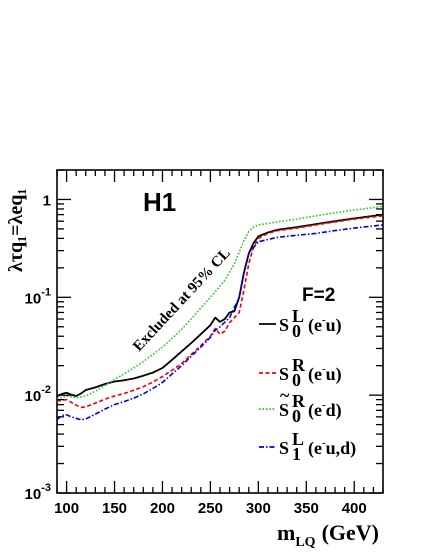 The image size is (427, 553). Describe the element at coordinates (47, 200) in the screenshot. I see `y-tick-label: 1` at that location.